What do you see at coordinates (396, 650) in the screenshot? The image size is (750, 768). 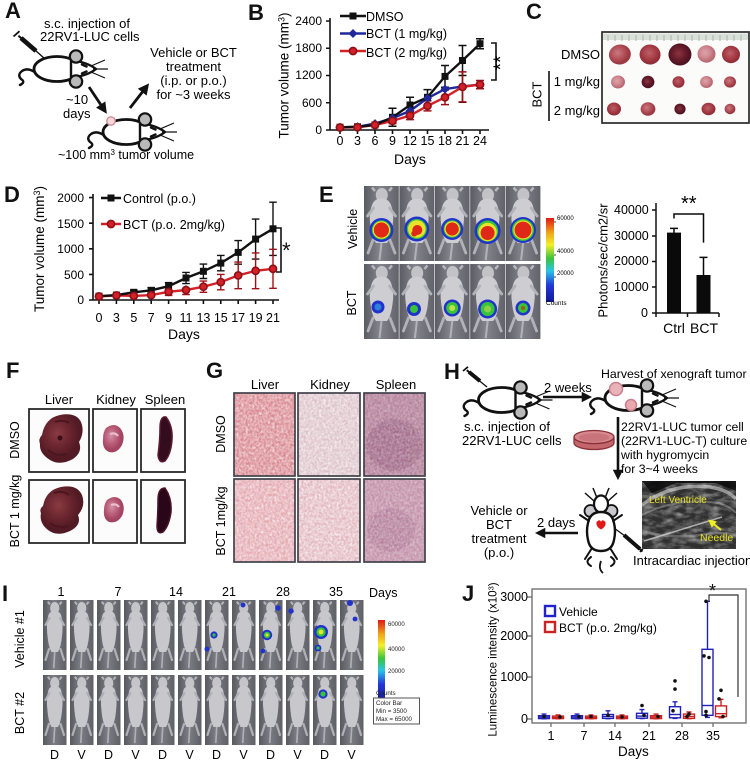 I see `svg-text: 40000` at bounding box center [396, 650].